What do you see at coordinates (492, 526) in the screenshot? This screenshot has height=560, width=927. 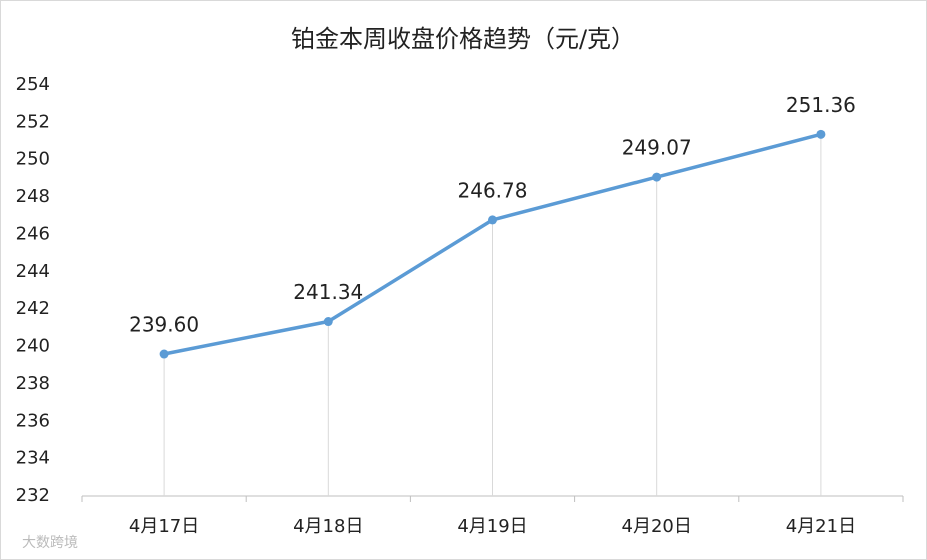 I see `x-tick-label: 4月19日` at bounding box center [492, 526].